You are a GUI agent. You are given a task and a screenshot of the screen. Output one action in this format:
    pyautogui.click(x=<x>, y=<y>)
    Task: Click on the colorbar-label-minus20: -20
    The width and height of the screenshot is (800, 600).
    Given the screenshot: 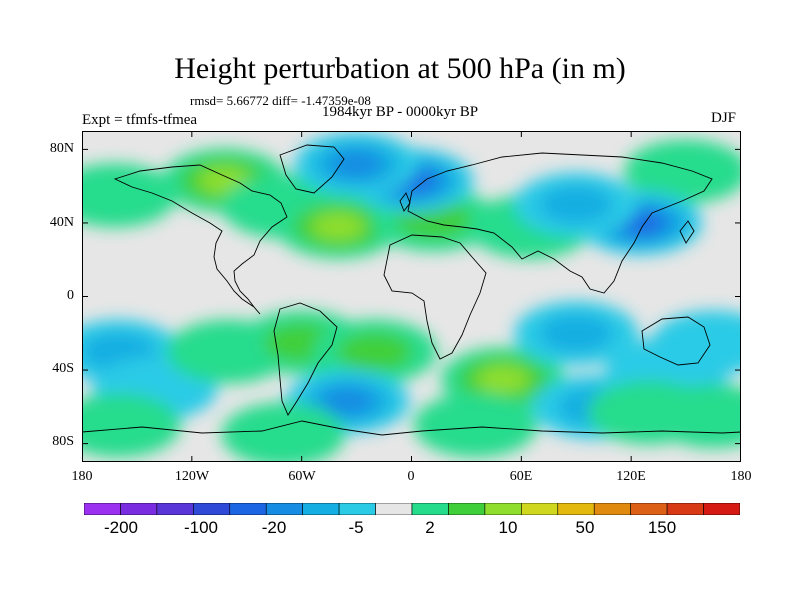 What is the action you would take?
    pyautogui.click(x=274, y=527)
    